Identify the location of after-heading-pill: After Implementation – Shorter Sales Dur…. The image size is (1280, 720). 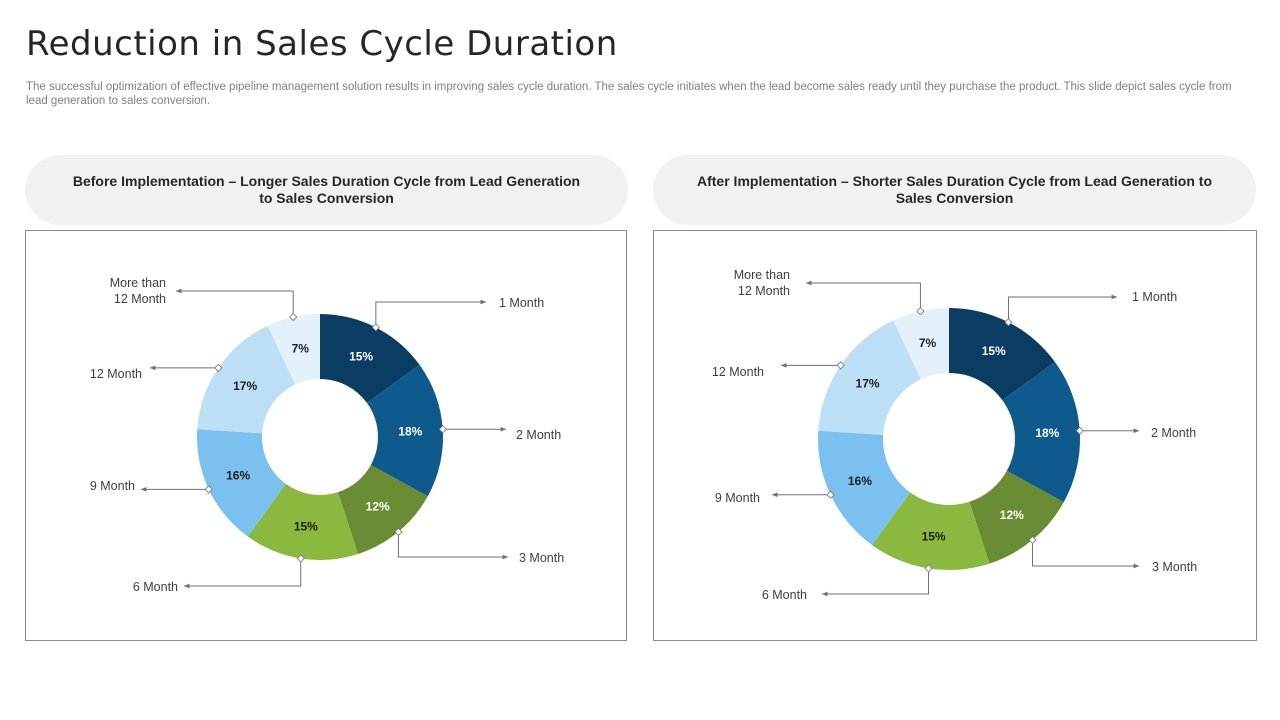
(954, 190).